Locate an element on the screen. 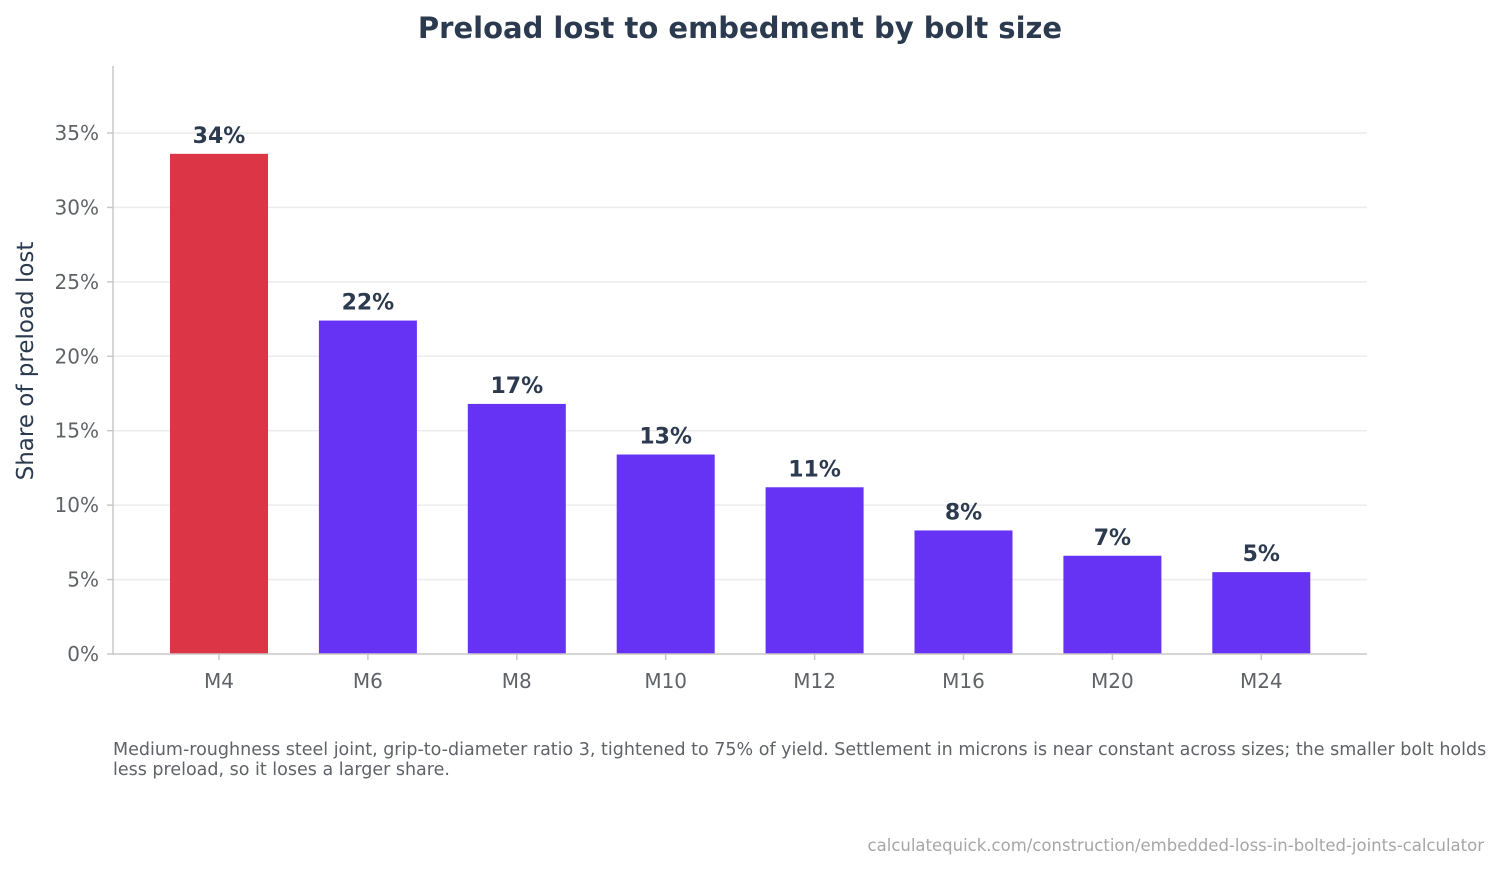  x-tick-label-m6: M6 is located at coordinates (368, 681).